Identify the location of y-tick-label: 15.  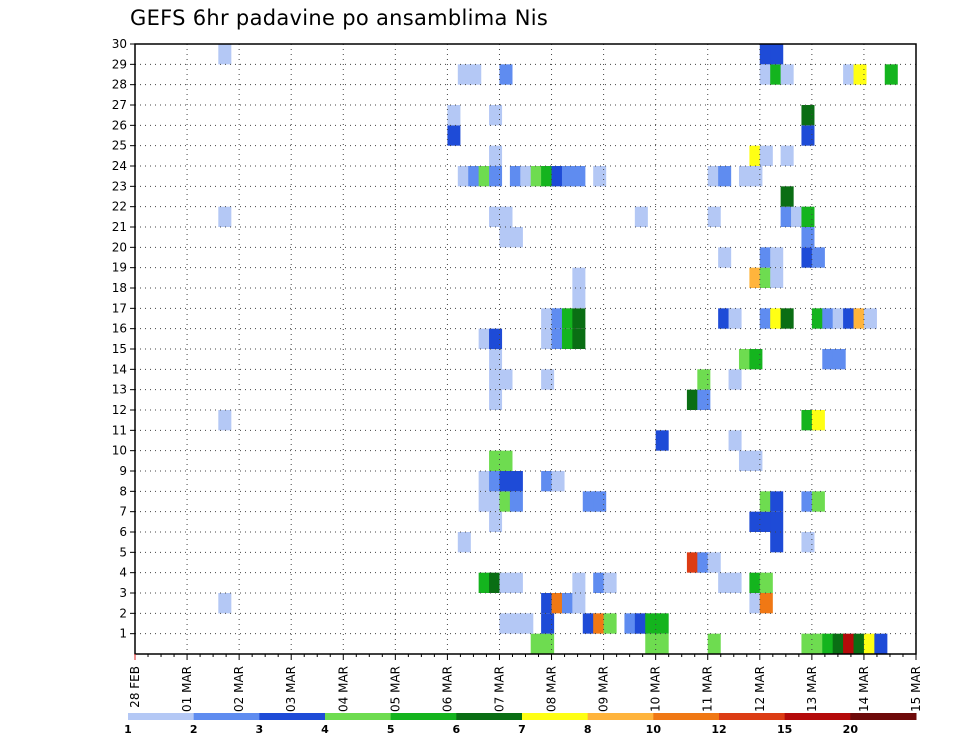
(119, 349).